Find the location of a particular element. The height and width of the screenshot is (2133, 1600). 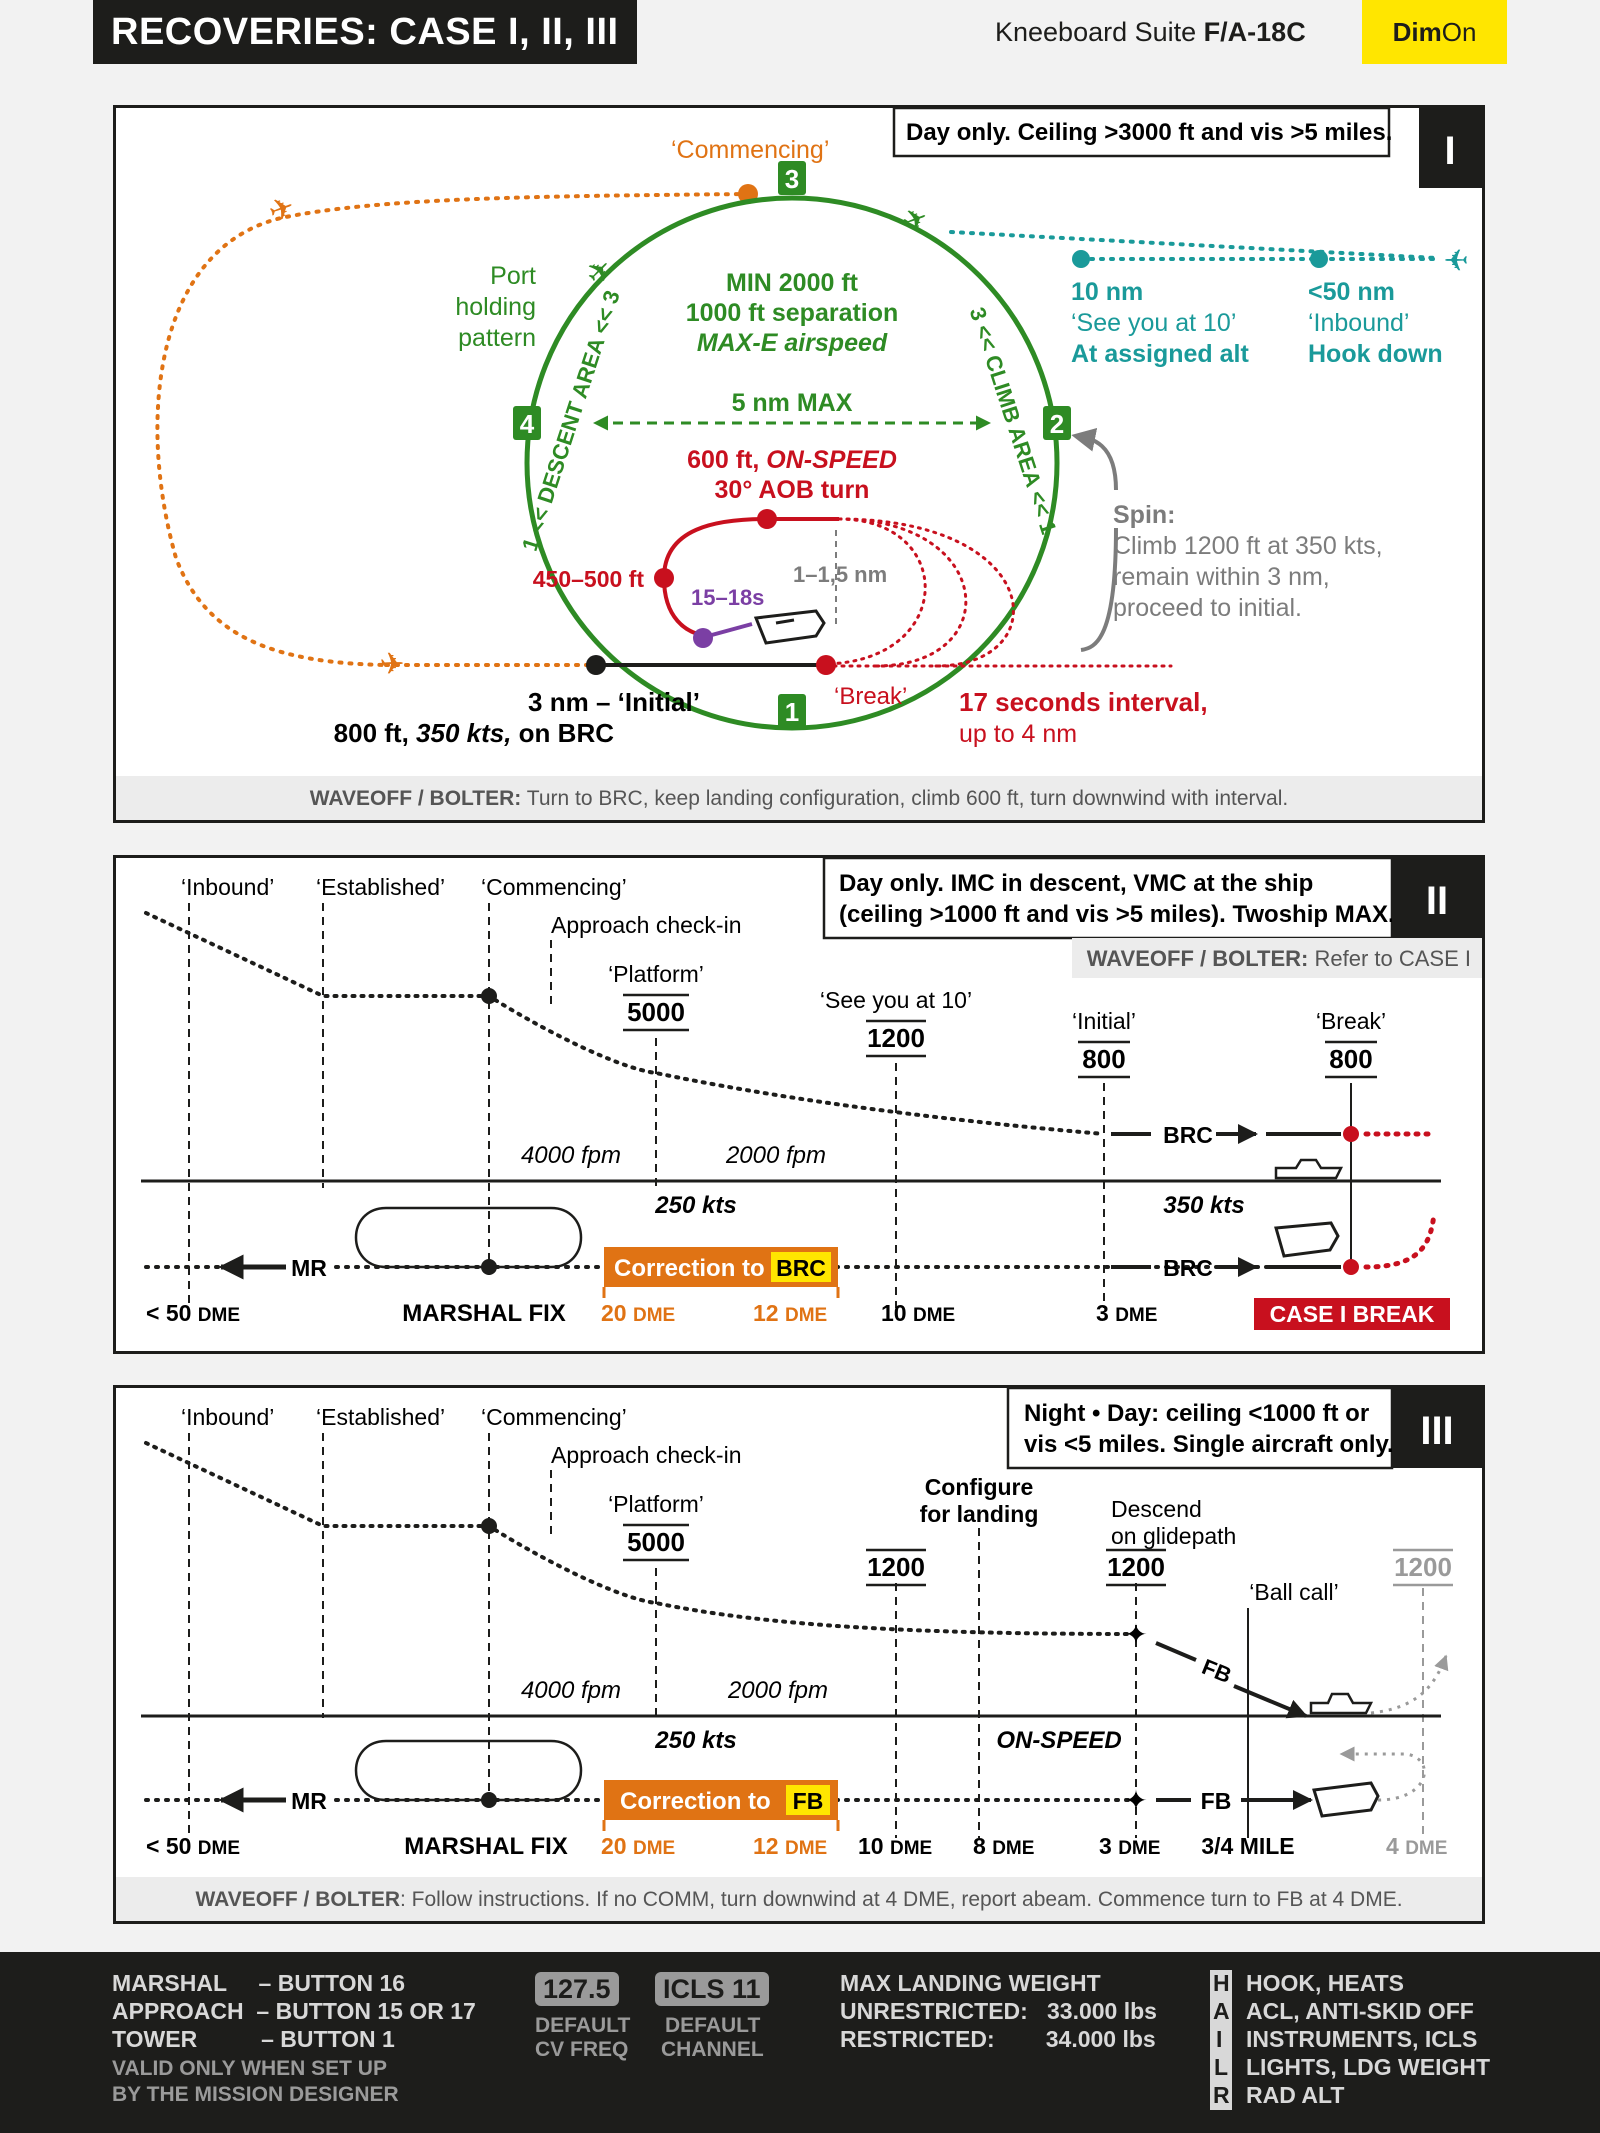

case2-racetrack is located at coordinates (468, 1237).